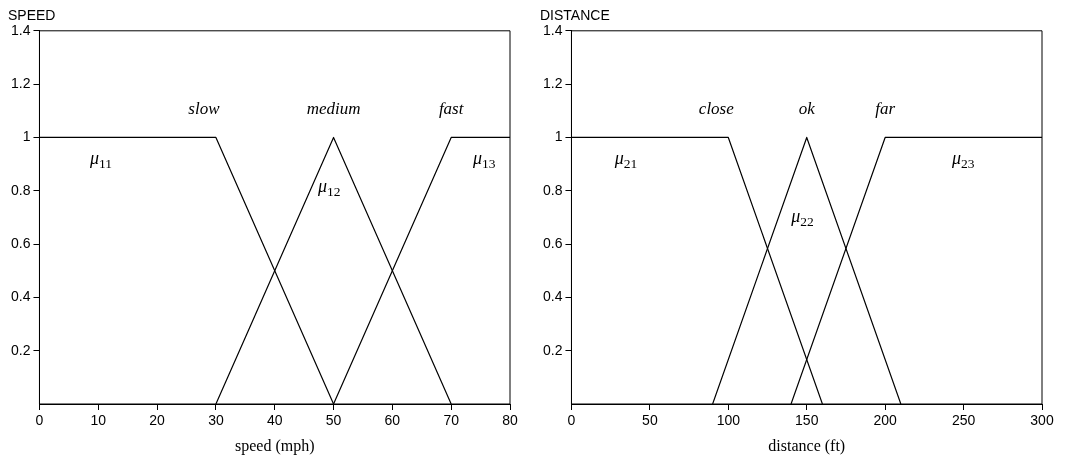 The width and height of the screenshot is (1065, 464). What do you see at coordinates (333, 108) in the screenshot?
I see `series-label: medium` at bounding box center [333, 108].